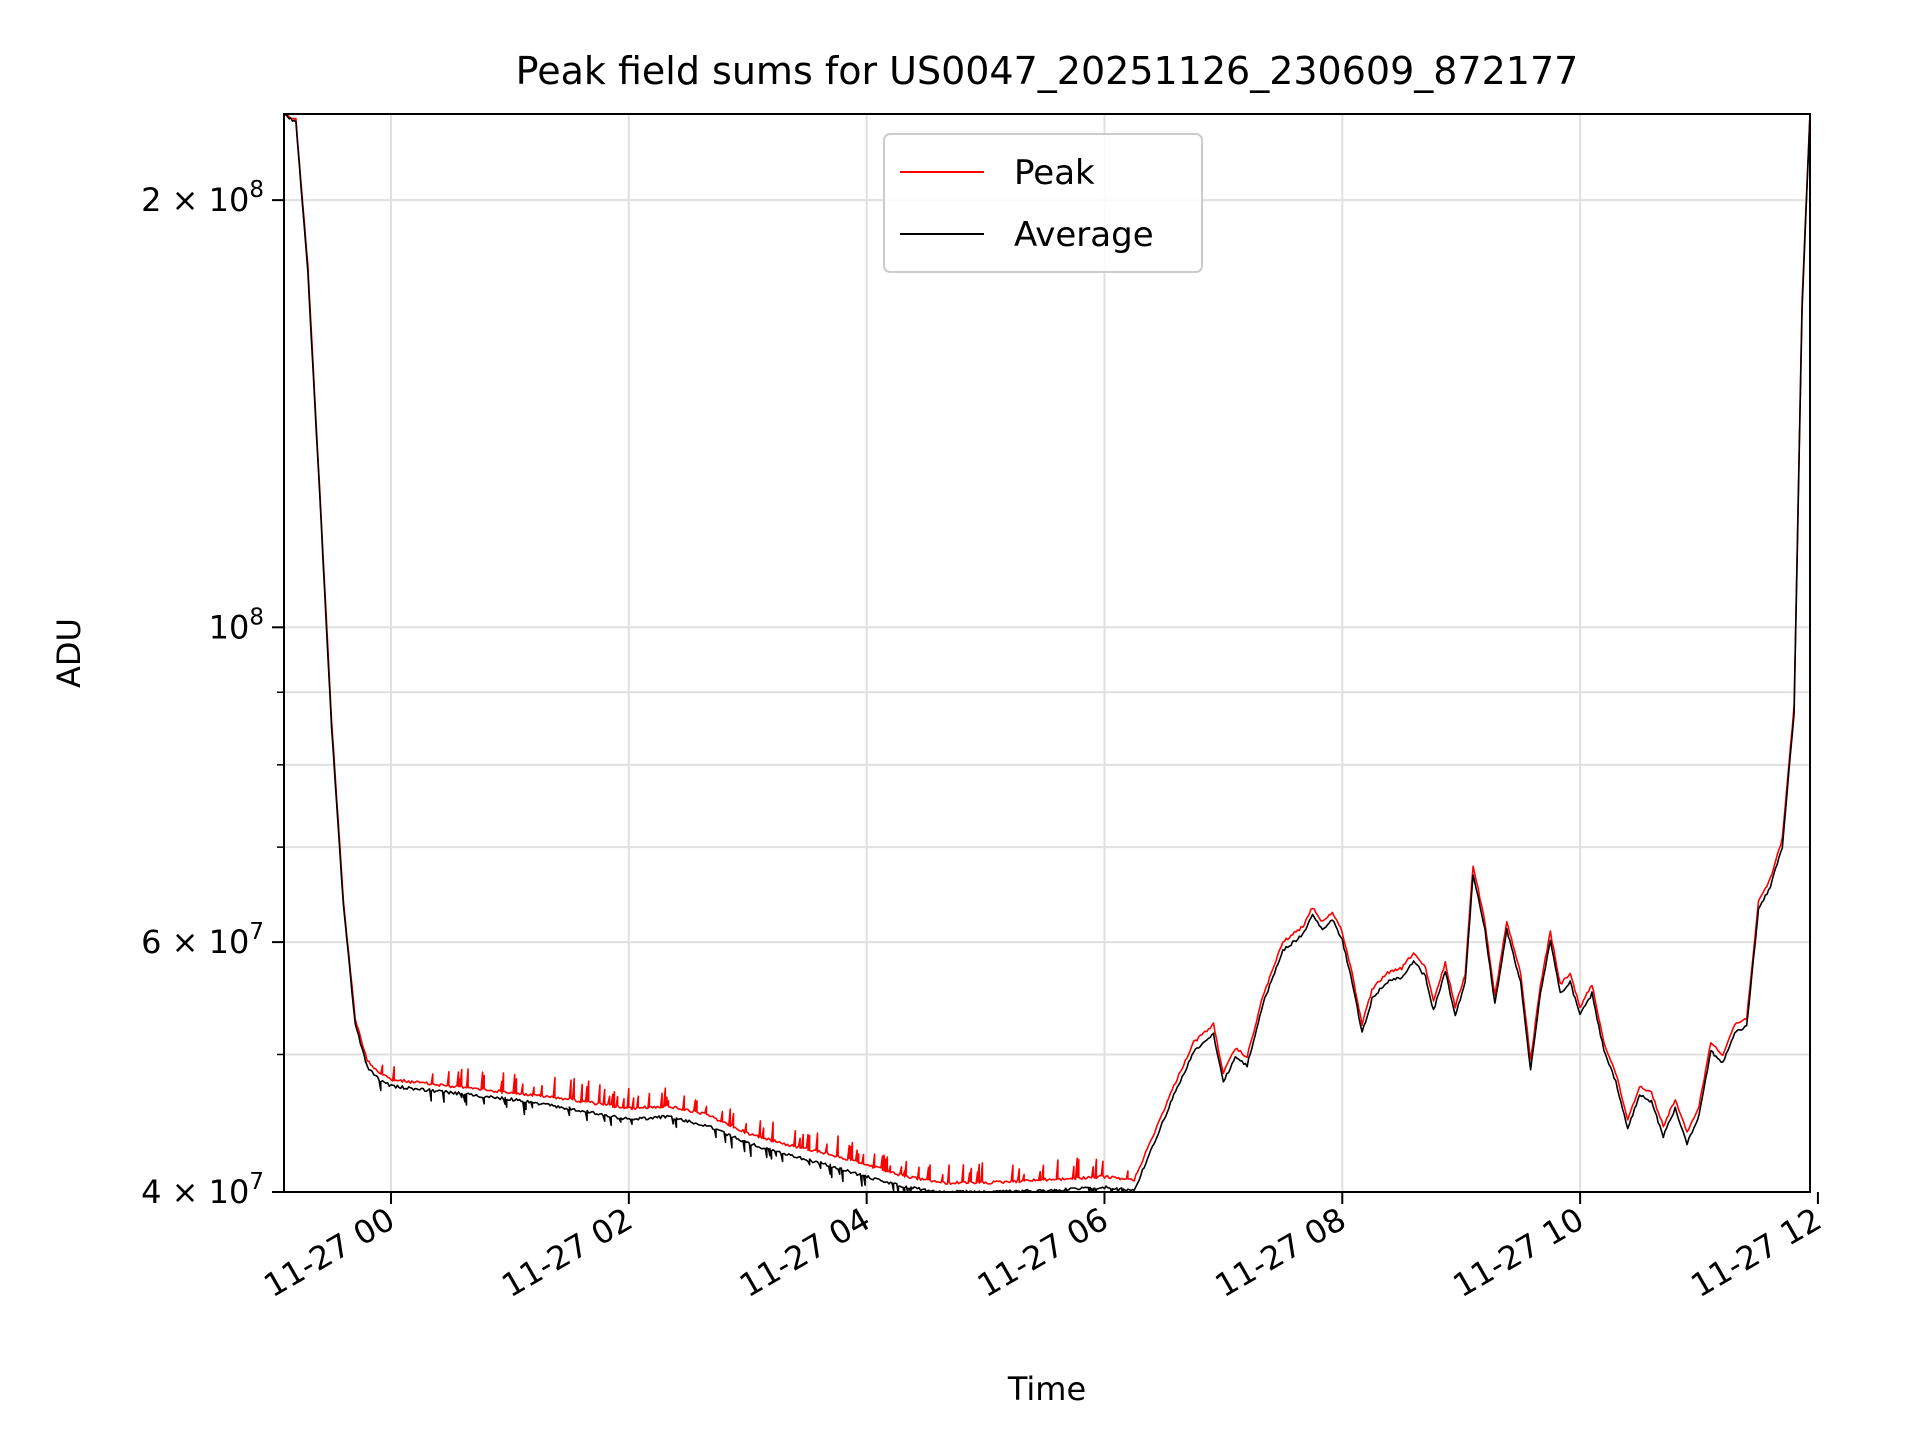  What do you see at coordinates (202, 1190) in the screenshot?
I see `y-tick-label: 4 × 107` at bounding box center [202, 1190].